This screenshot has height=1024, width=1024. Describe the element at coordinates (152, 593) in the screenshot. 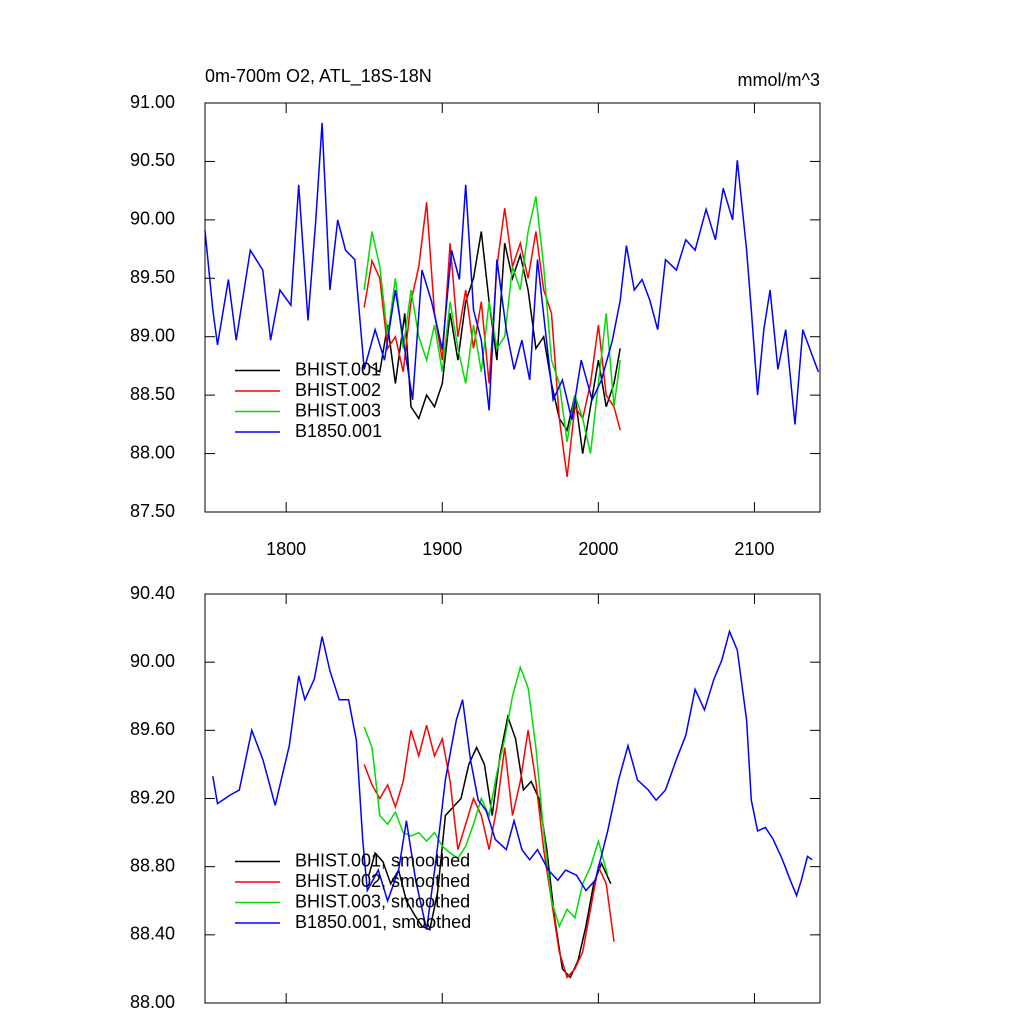

I see `y-tick-label: 90.40` at that location.